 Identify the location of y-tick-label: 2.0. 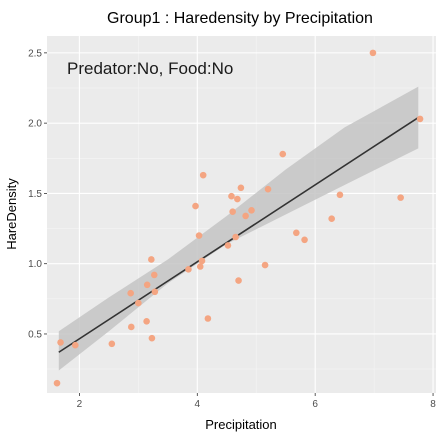
(35, 124).